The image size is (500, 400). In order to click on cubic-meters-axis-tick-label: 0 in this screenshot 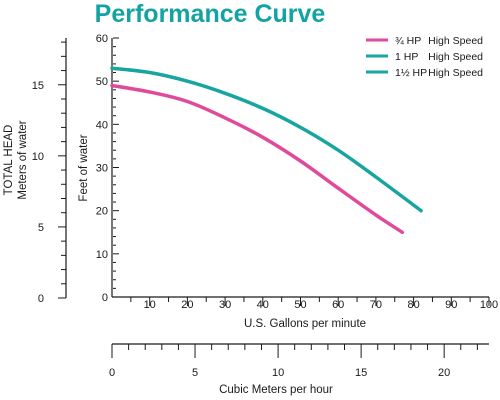, I will do `click(112, 373)`.